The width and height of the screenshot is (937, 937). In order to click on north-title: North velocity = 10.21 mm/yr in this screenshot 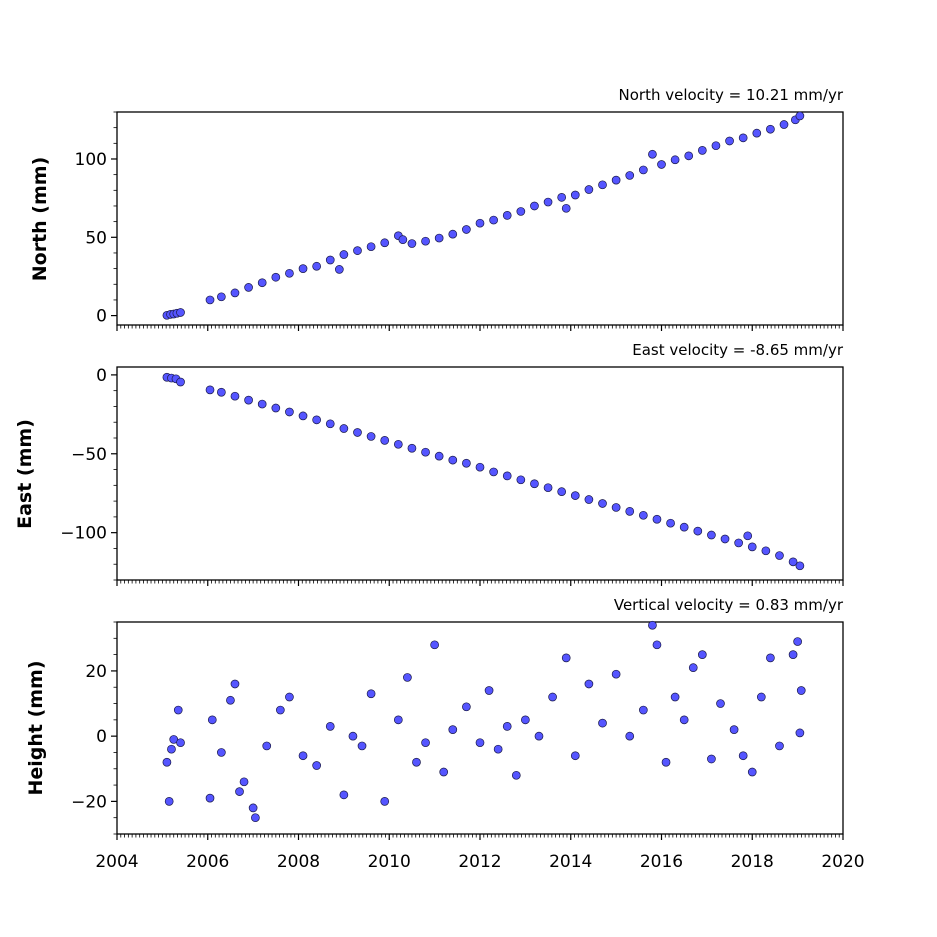, I will do `click(731, 95)`.